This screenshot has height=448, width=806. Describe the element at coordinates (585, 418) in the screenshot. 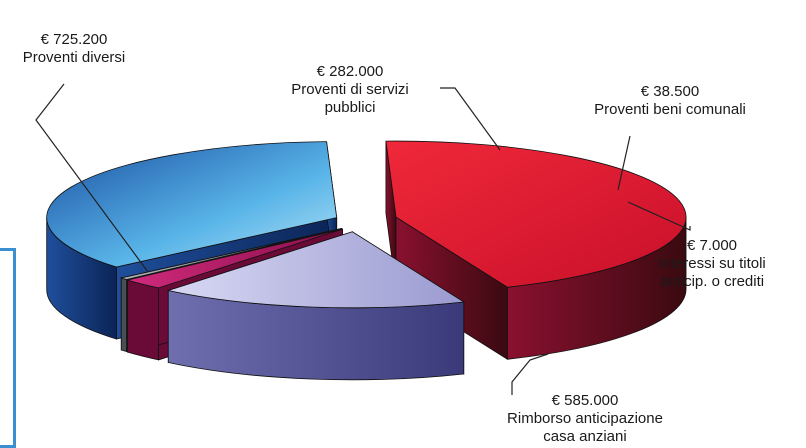

I see `slice-name-label: Rimborso anticipazione` at that location.